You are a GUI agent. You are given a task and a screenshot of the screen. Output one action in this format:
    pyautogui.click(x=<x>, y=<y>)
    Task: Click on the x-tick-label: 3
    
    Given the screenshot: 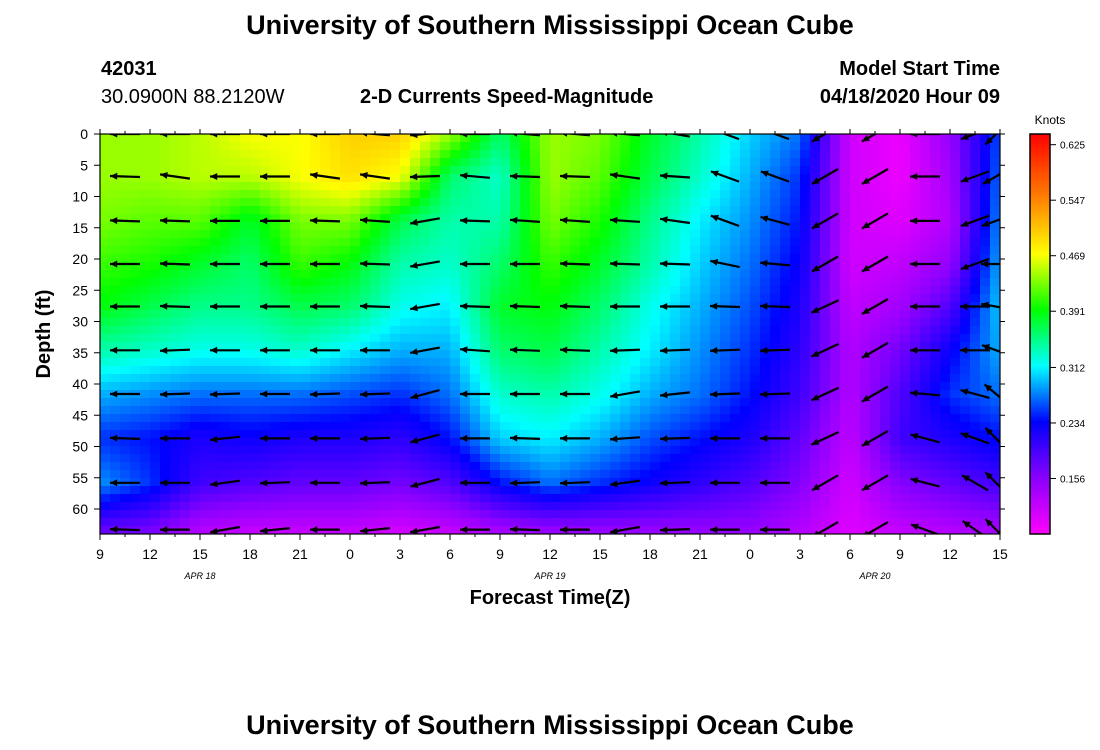 What is the action you would take?
    pyautogui.click(x=800, y=554)
    